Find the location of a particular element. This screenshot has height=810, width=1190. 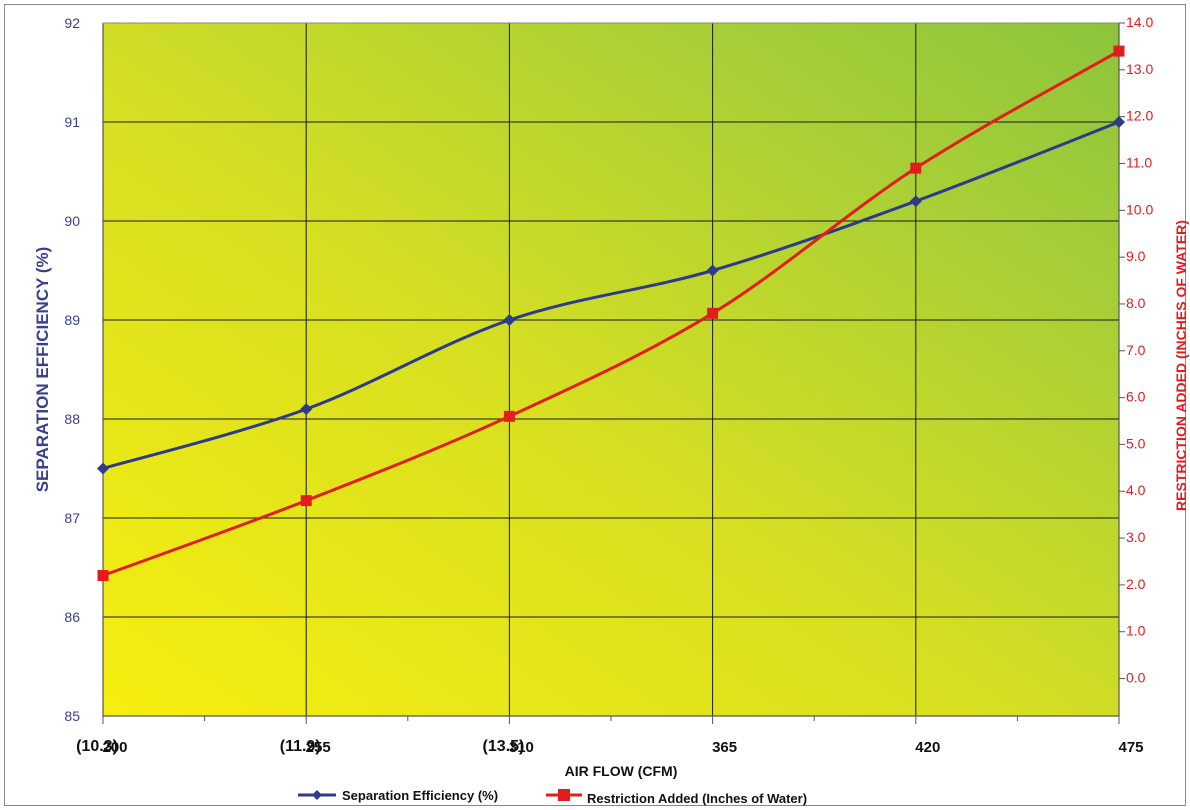

y-right-tick-label: 2.0 is located at coordinates (1136, 584).